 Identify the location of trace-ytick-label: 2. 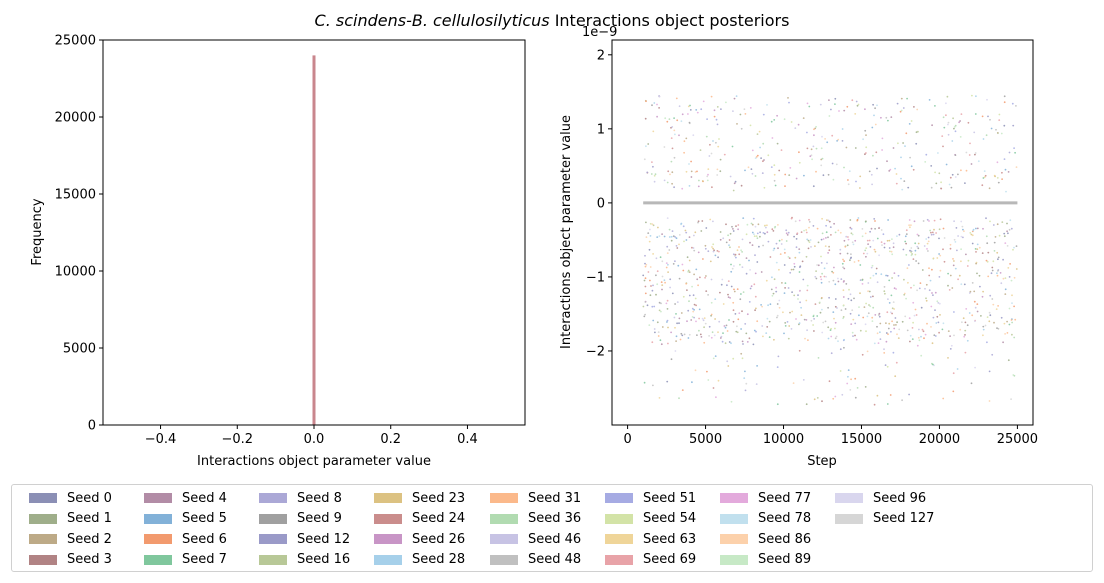
(601, 55).